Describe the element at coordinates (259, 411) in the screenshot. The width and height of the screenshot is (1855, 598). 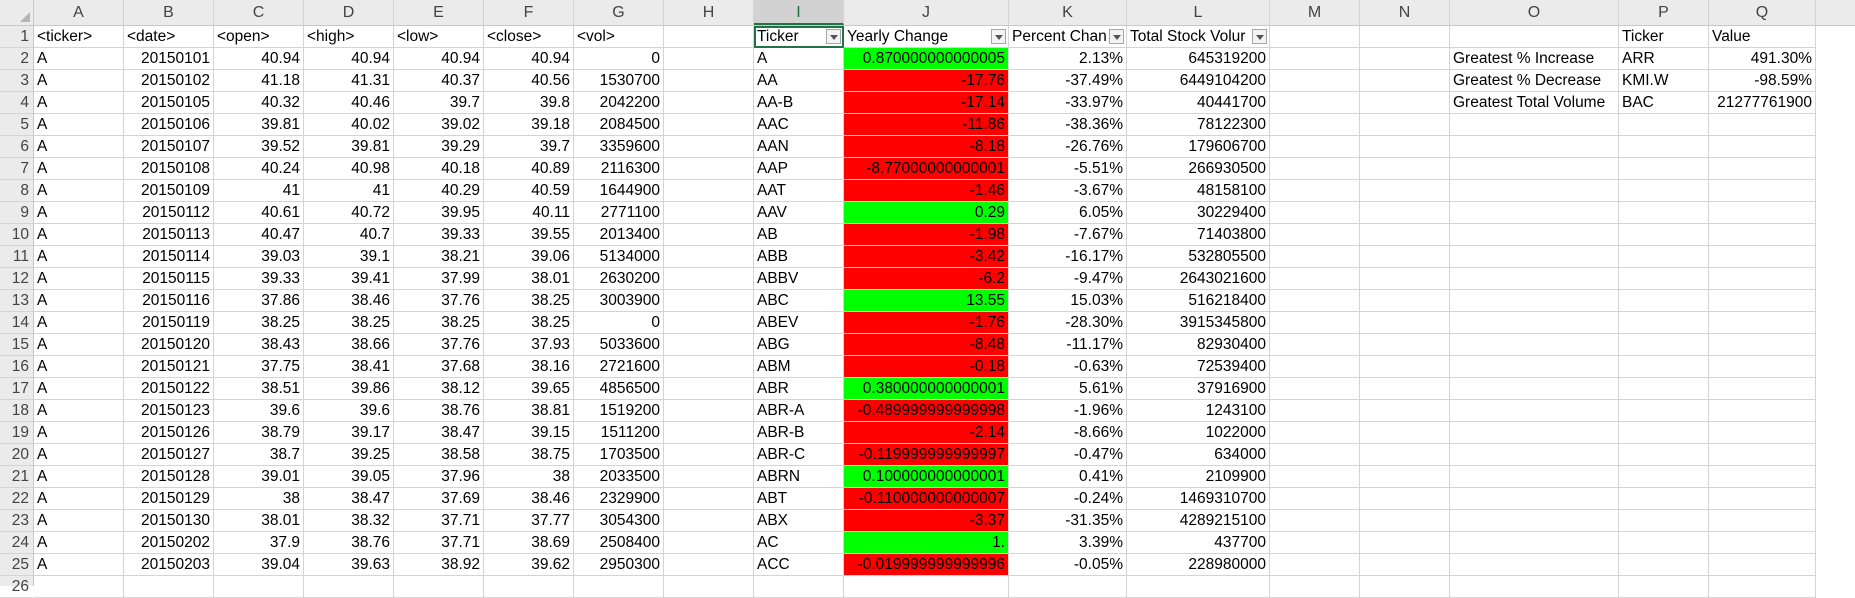
I see `data-cell-c18: 39.6` at that location.